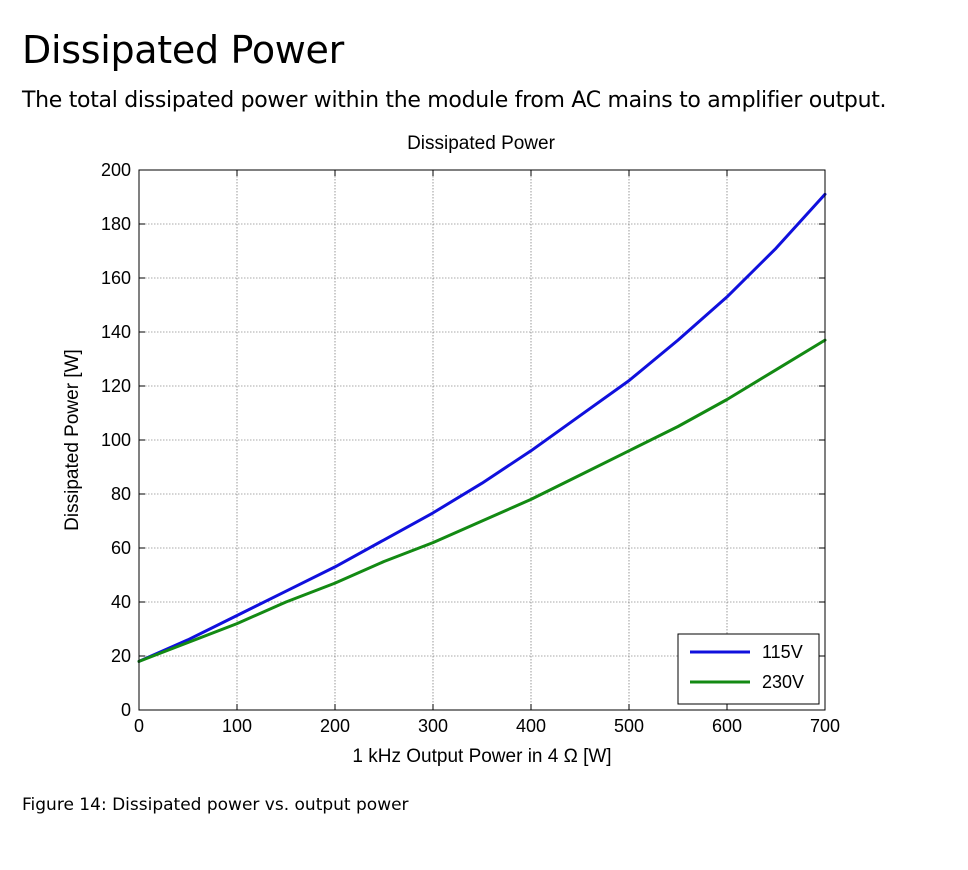 This screenshot has height=870, width=968. What do you see at coordinates (116, 278) in the screenshot?
I see `y-tick-label: 160` at bounding box center [116, 278].